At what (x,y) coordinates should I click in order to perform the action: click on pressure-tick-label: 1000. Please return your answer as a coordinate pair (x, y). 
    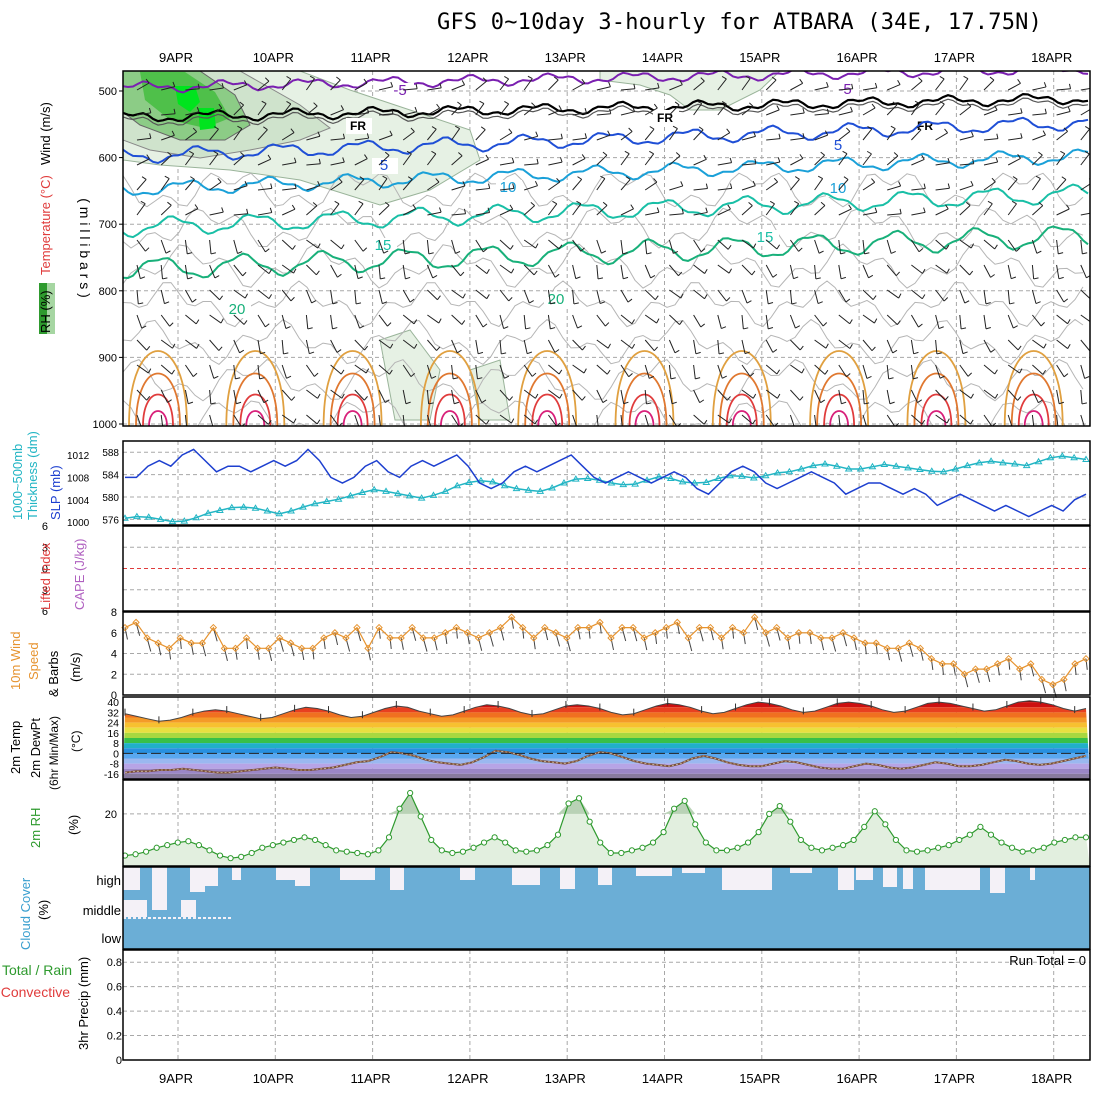
    Looking at the image, I should click on (105, 425).